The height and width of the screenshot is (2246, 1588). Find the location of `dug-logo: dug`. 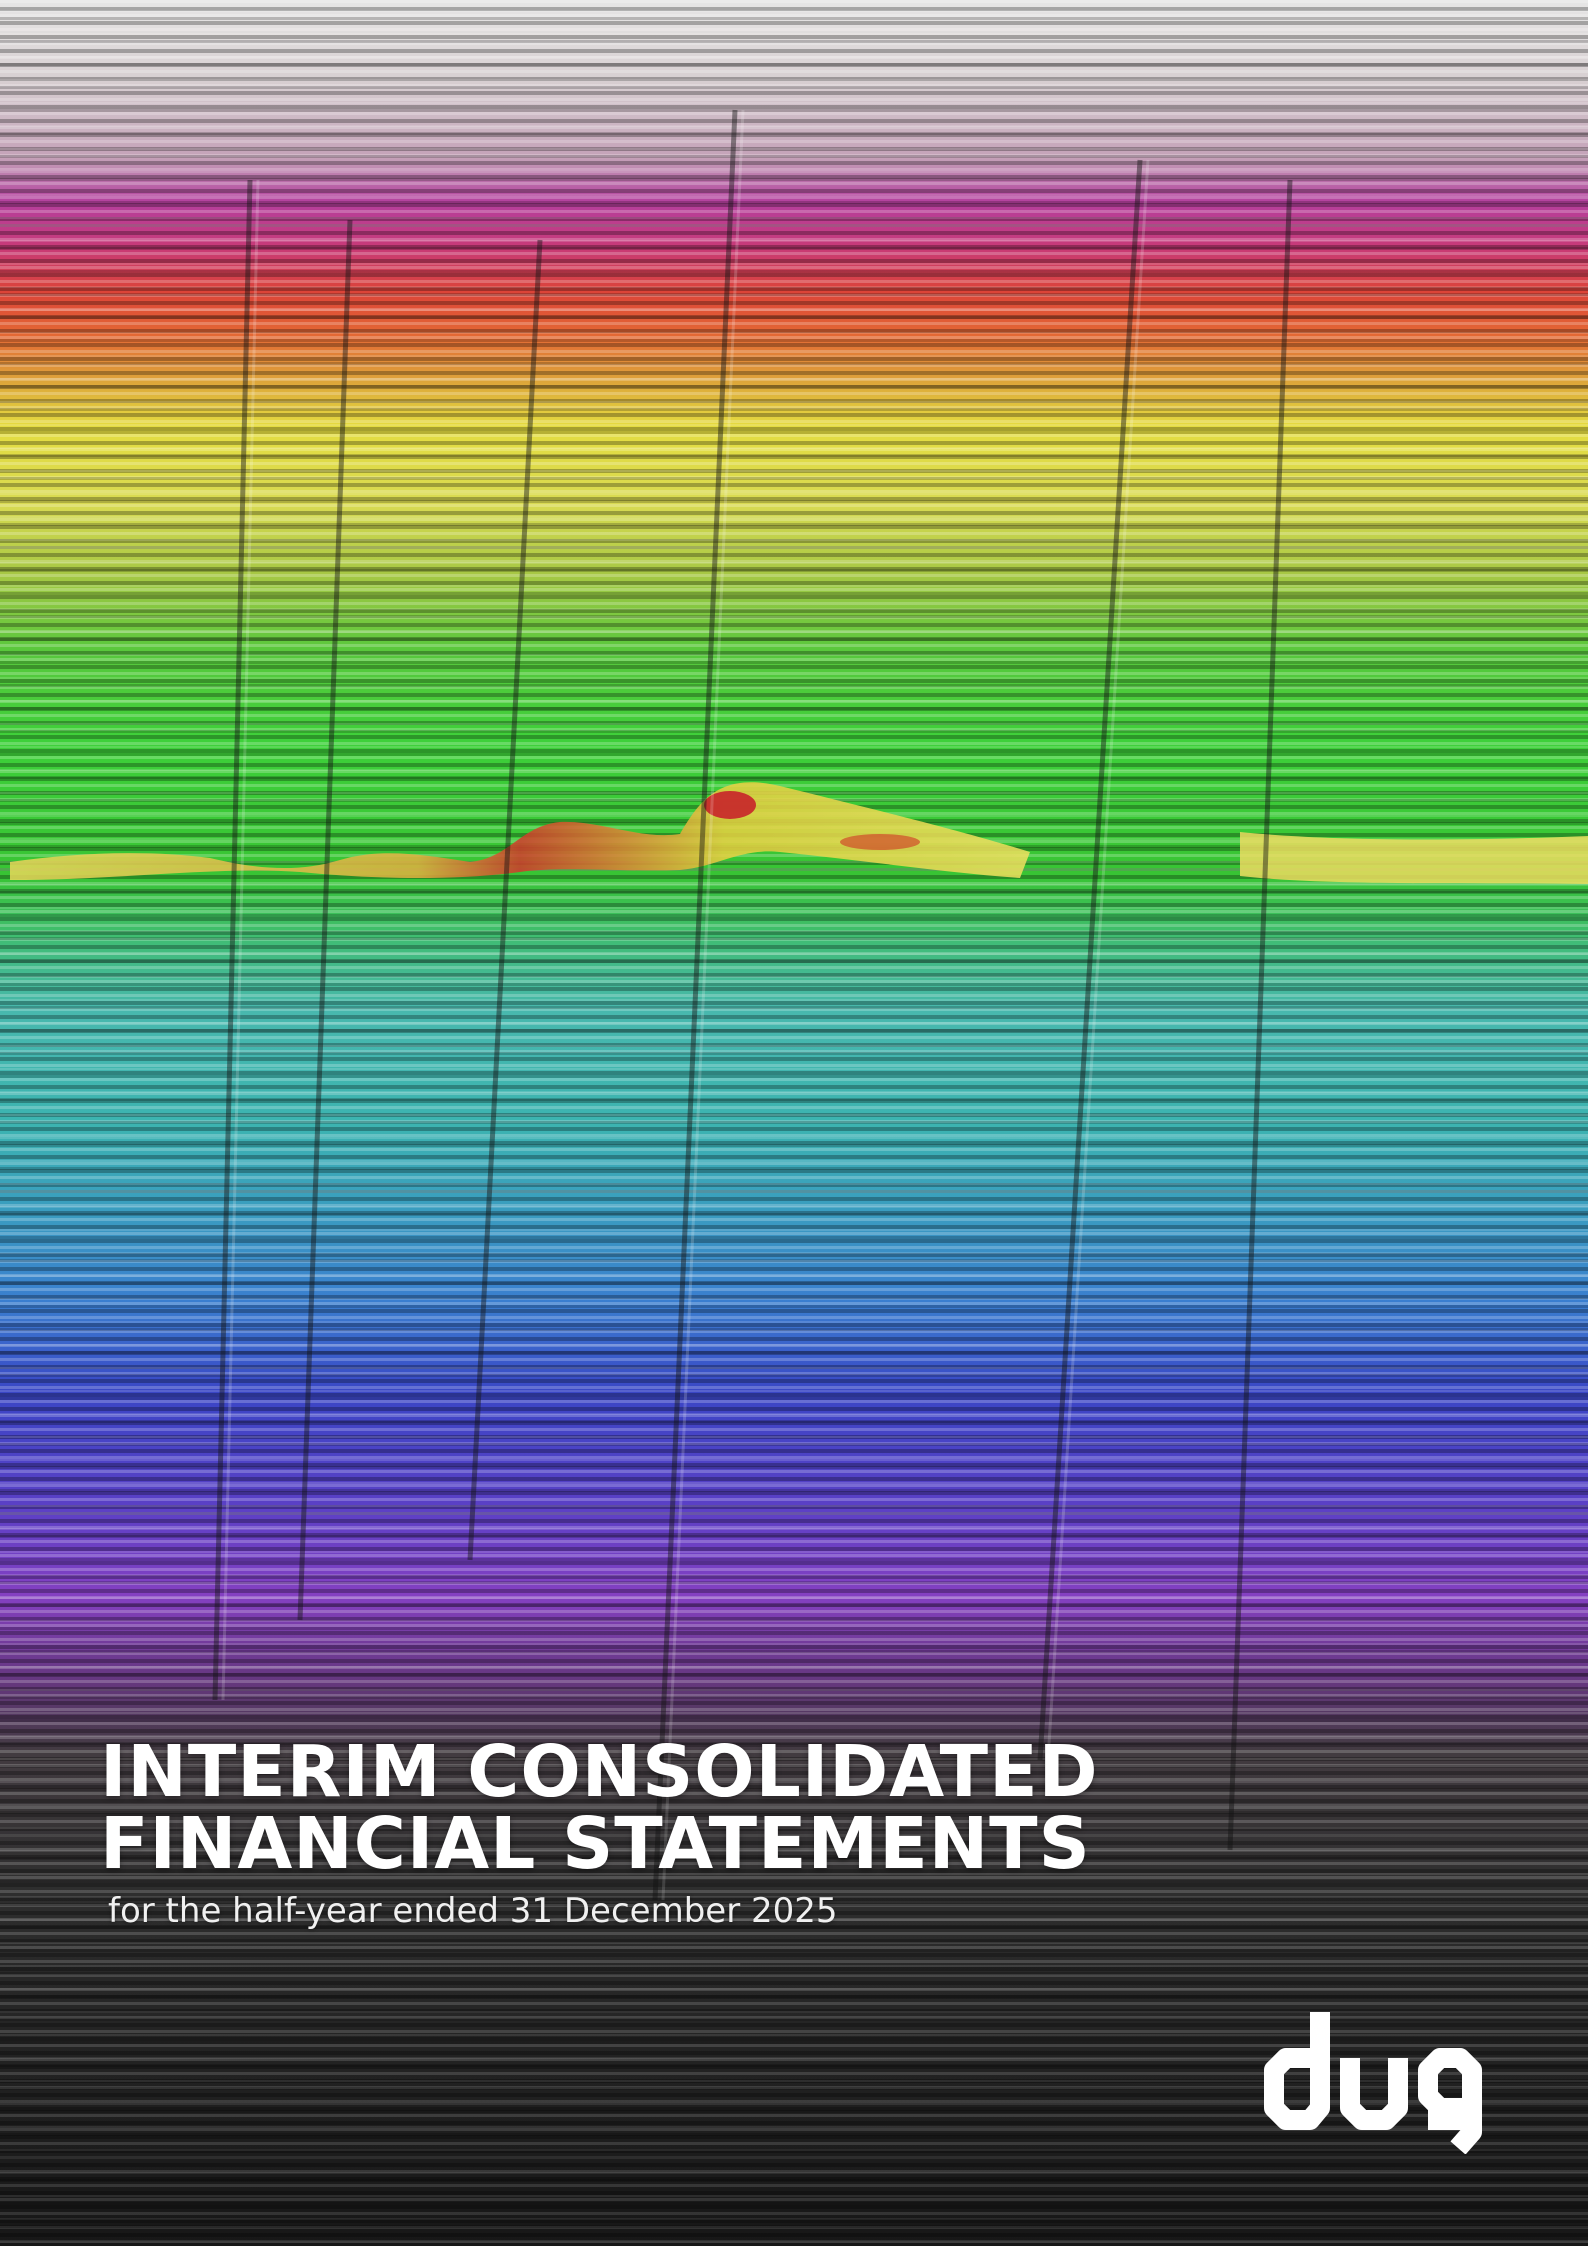

dug-logo: dug is located at coordinates (1373, 2083).